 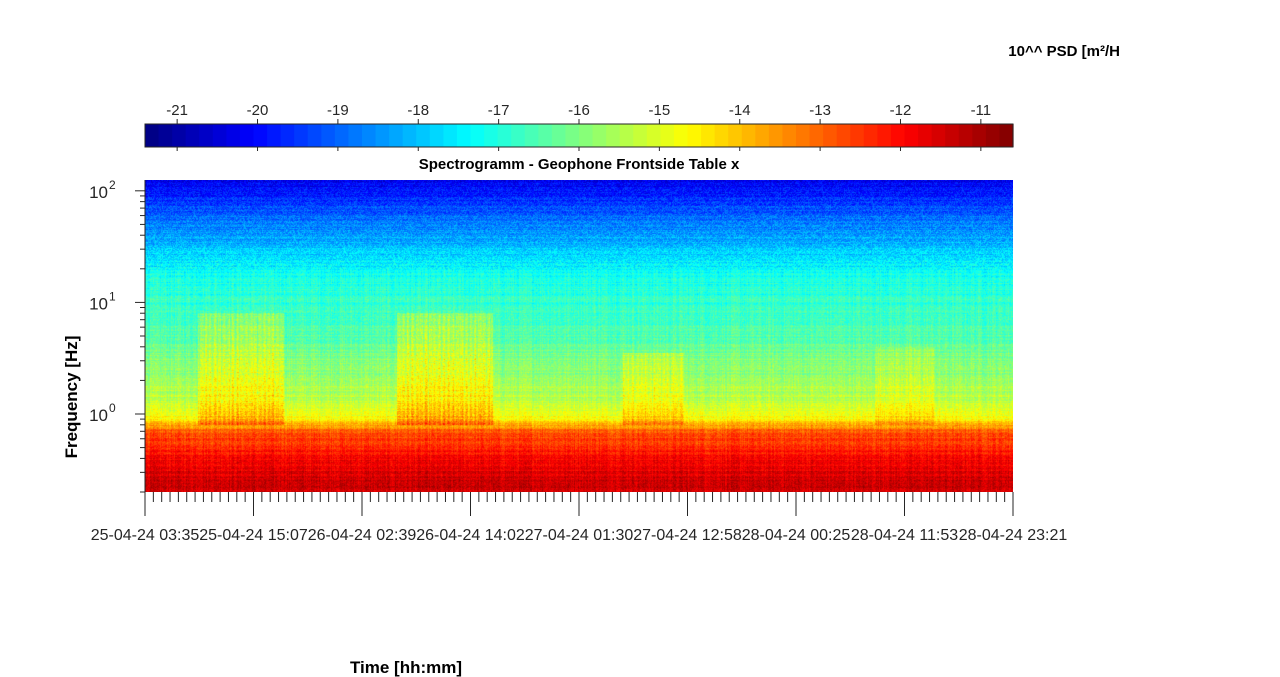 What do you see at coordinates (820, 110) in the screenshot?
I see `colorbar-tick-label: -13` at bounding box center [820, 110].